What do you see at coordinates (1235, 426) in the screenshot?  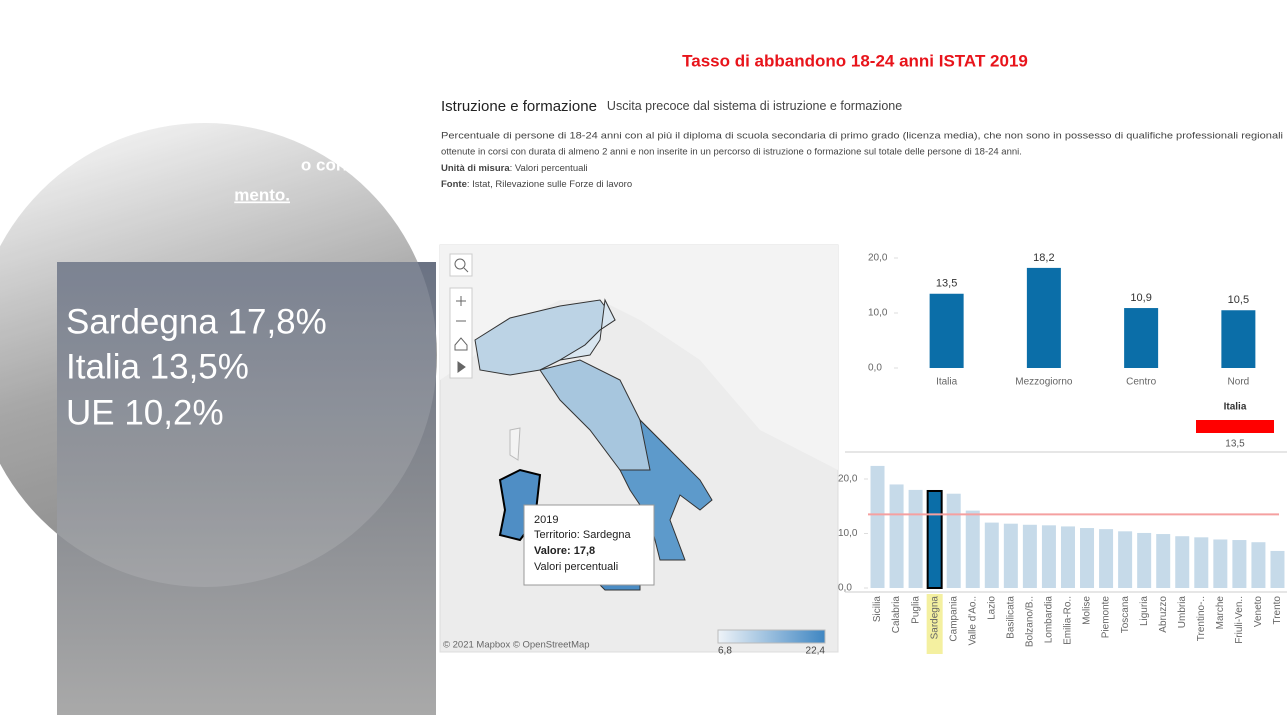 I see `reference-swatch` at bounding box center [1235, 426].